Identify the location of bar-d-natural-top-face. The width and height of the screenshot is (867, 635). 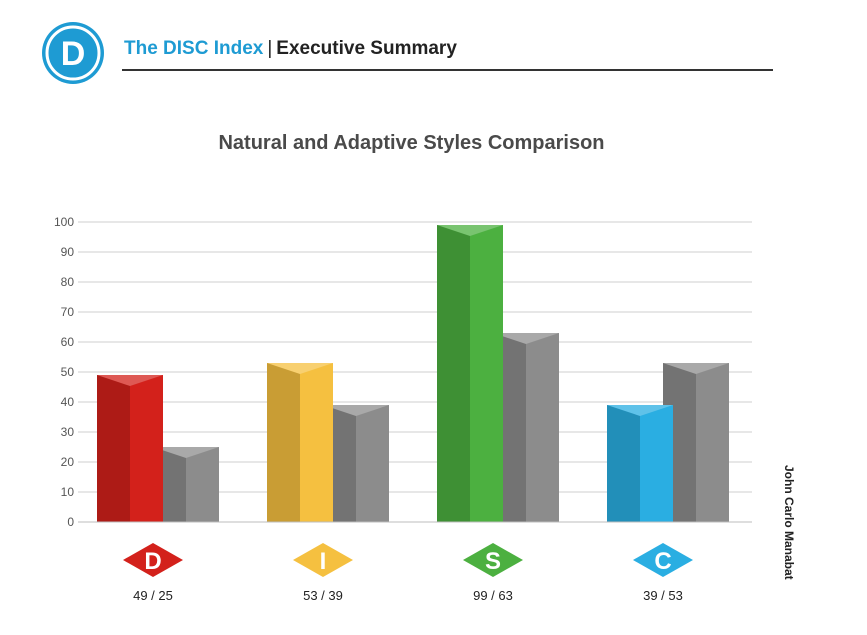
(130, 380).